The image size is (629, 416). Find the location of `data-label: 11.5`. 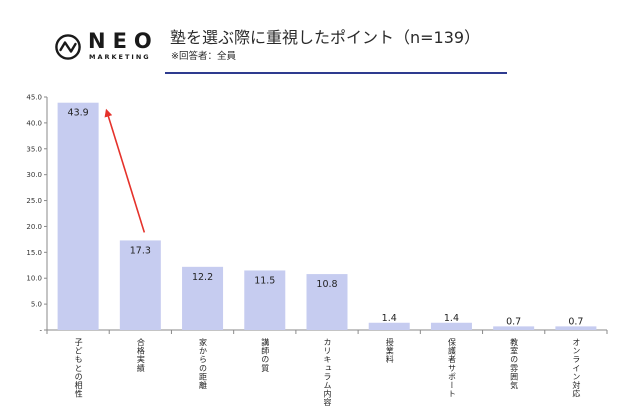

data-label: 11.5 is located at coordinates (264, 280).